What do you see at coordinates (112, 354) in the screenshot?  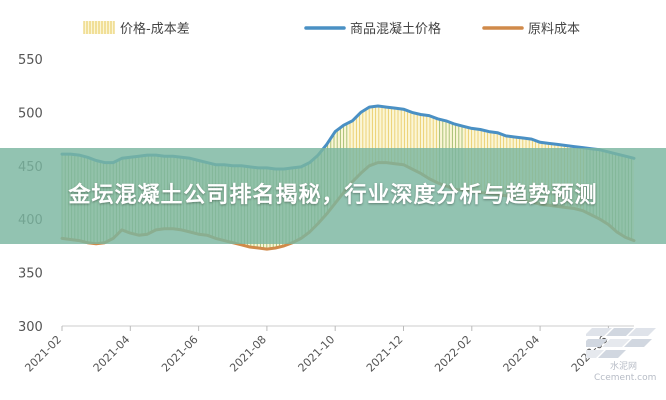 I see `x-tick-label: 2021-04` at bounding box center [112, 354].